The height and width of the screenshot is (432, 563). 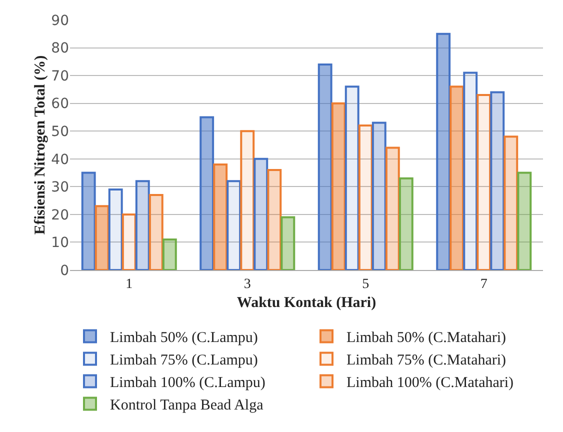 What do you see at coordinates (184, 360) in the screenshot?
I see `legend-label: Limbah 75% (C.Lampu)` at bounding box center [184, 360].